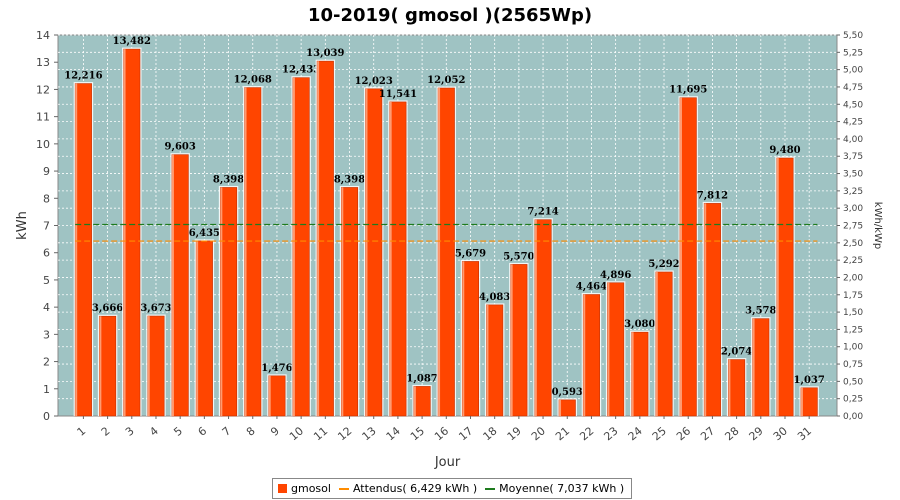 The height and width of the screenshot is (500, 900). What do you see at coordinates (853, 261) in the screenshot?
I see `y-right-tick-label: 2,25` at bounding box center [853, 261].